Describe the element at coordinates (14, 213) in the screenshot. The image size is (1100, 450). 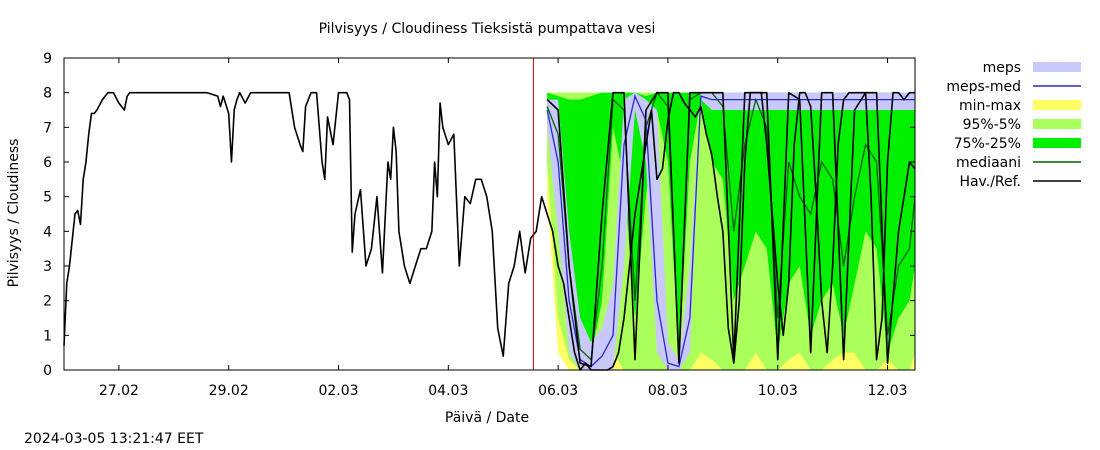
I see `y-axis-label: Pilvisyys / Cloudiness` at that location.